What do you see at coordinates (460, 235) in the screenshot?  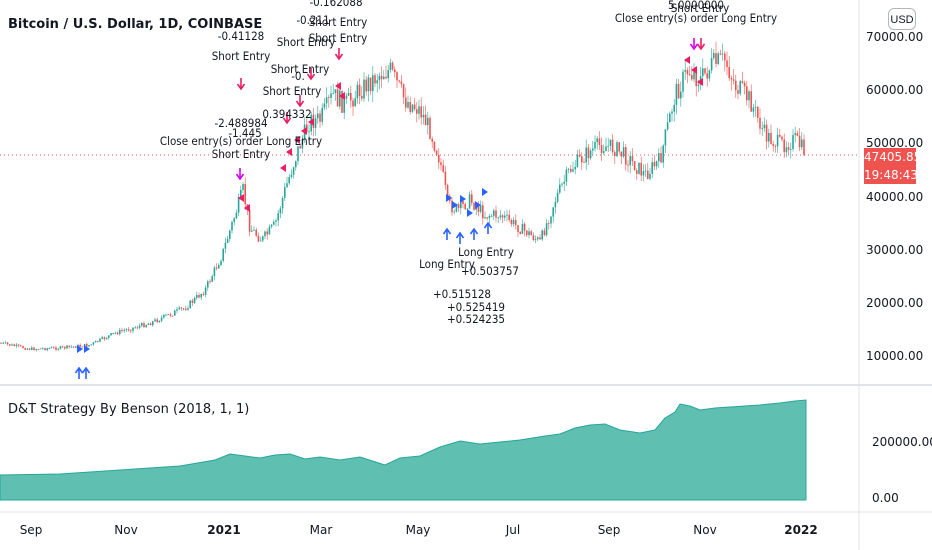 I see `long-signal-arrow` at bounding box center [460, 235].